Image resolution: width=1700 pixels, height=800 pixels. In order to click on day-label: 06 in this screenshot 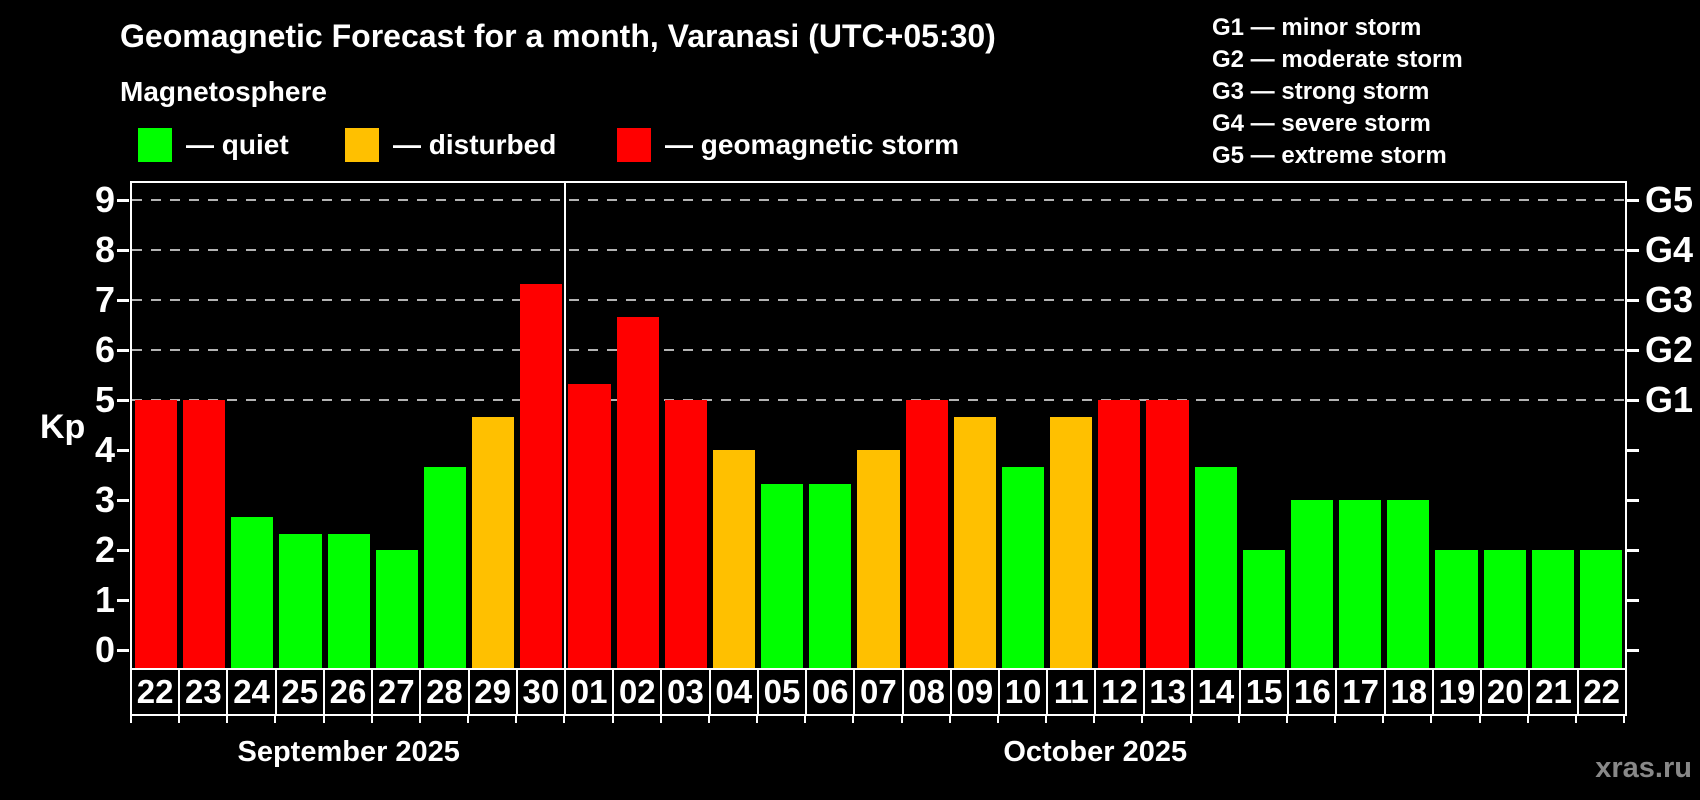, I will do `click(829, 692)`.